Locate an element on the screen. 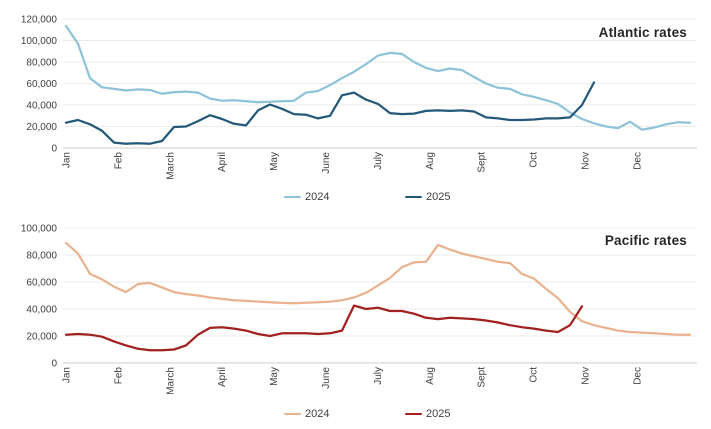 The image size is (711, 429). atlantic-legend-item-2025: 2025 is located at coordinates (427, 197).